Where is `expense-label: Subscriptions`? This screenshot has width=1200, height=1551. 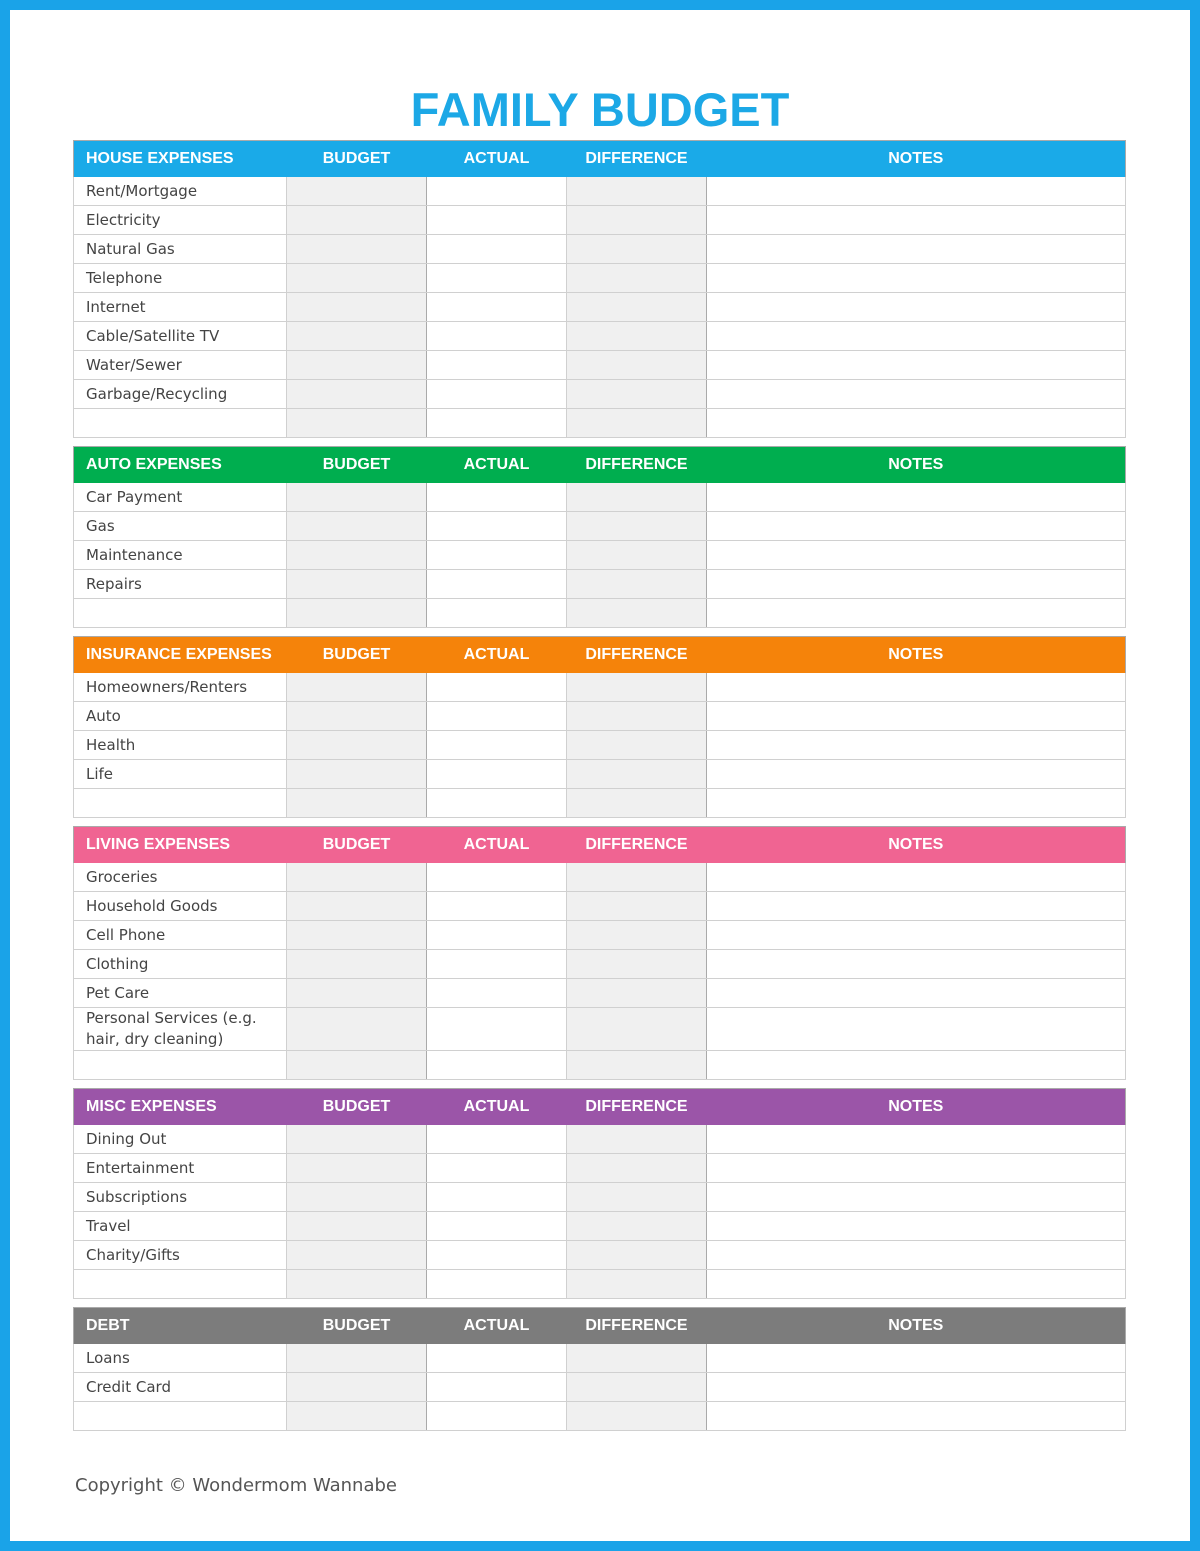 expense-label: Subscriptions is located at coordinates (180, 1197).